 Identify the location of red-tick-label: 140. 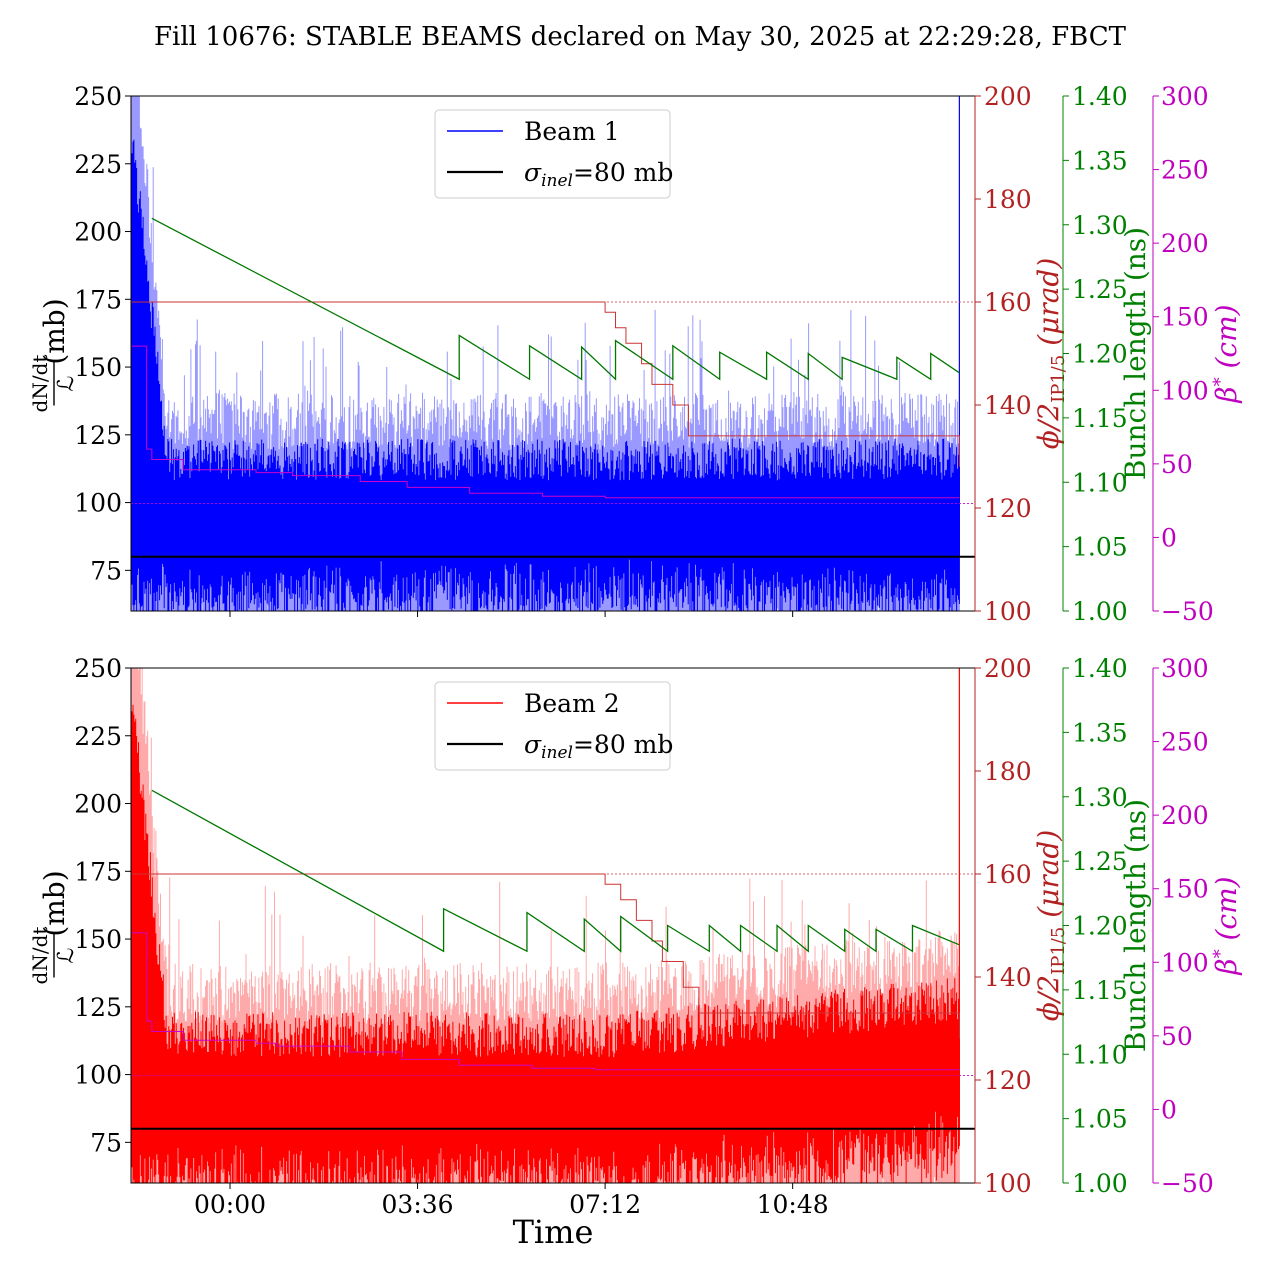
(1008, 977).